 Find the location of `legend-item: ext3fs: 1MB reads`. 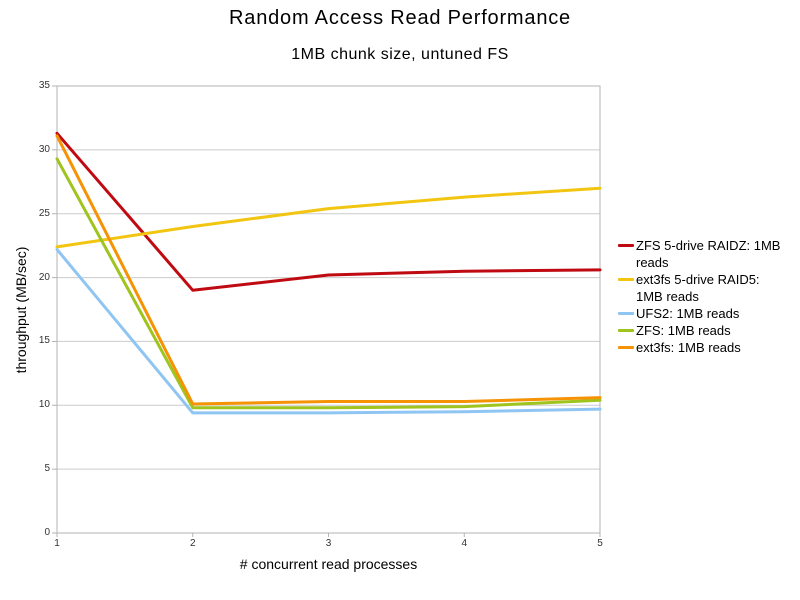

legend-item: ext3fs: 1MB reads is located at coordinates (701, 347).